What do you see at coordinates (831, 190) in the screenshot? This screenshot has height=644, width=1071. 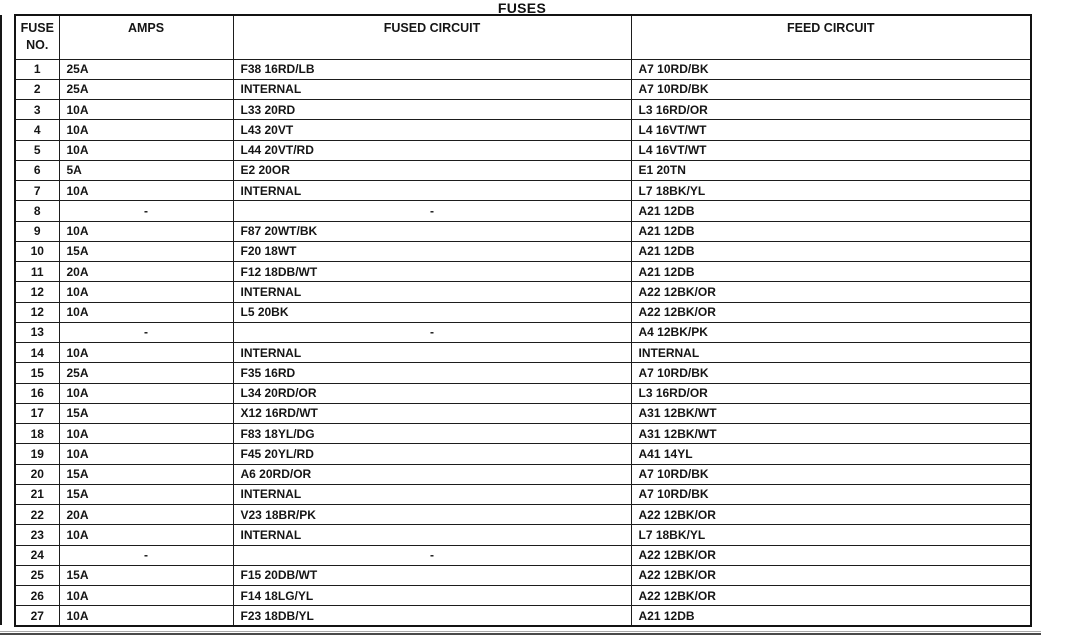 I see `cell-feed: L7 18BK/YL` at bounding box center [831, 190].